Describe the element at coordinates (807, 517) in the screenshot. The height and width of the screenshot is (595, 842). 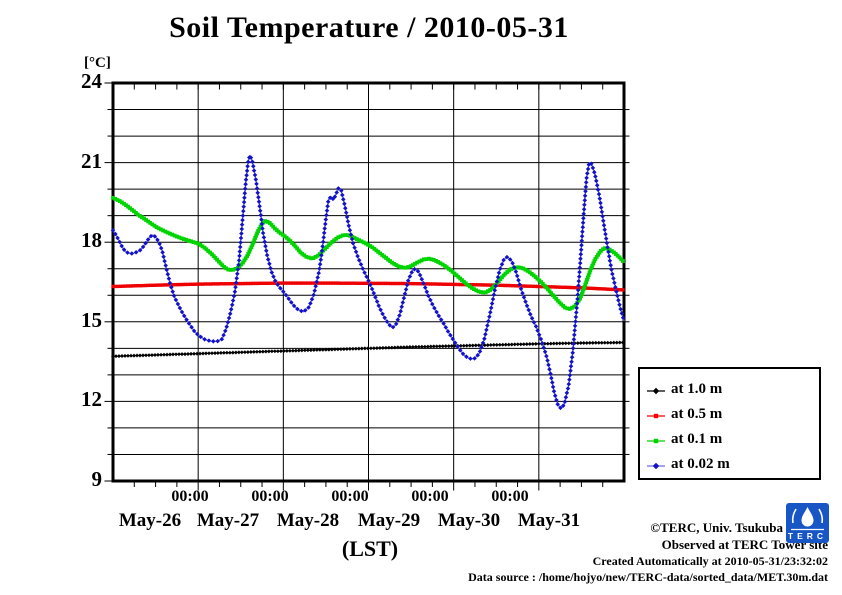
I see `water-drop-icon` at that location.